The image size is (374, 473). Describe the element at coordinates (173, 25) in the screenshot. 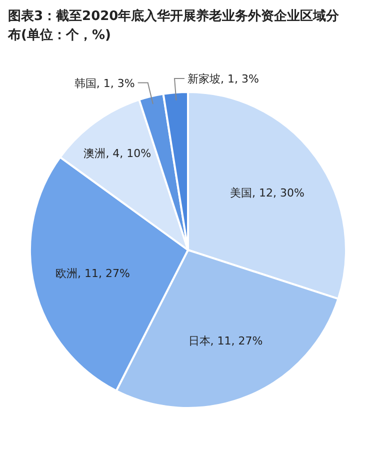

I see `chart-title: 图表3：截至2020年底入华开展养老业务外资企业区域分布(单位：个，%)` at that location.